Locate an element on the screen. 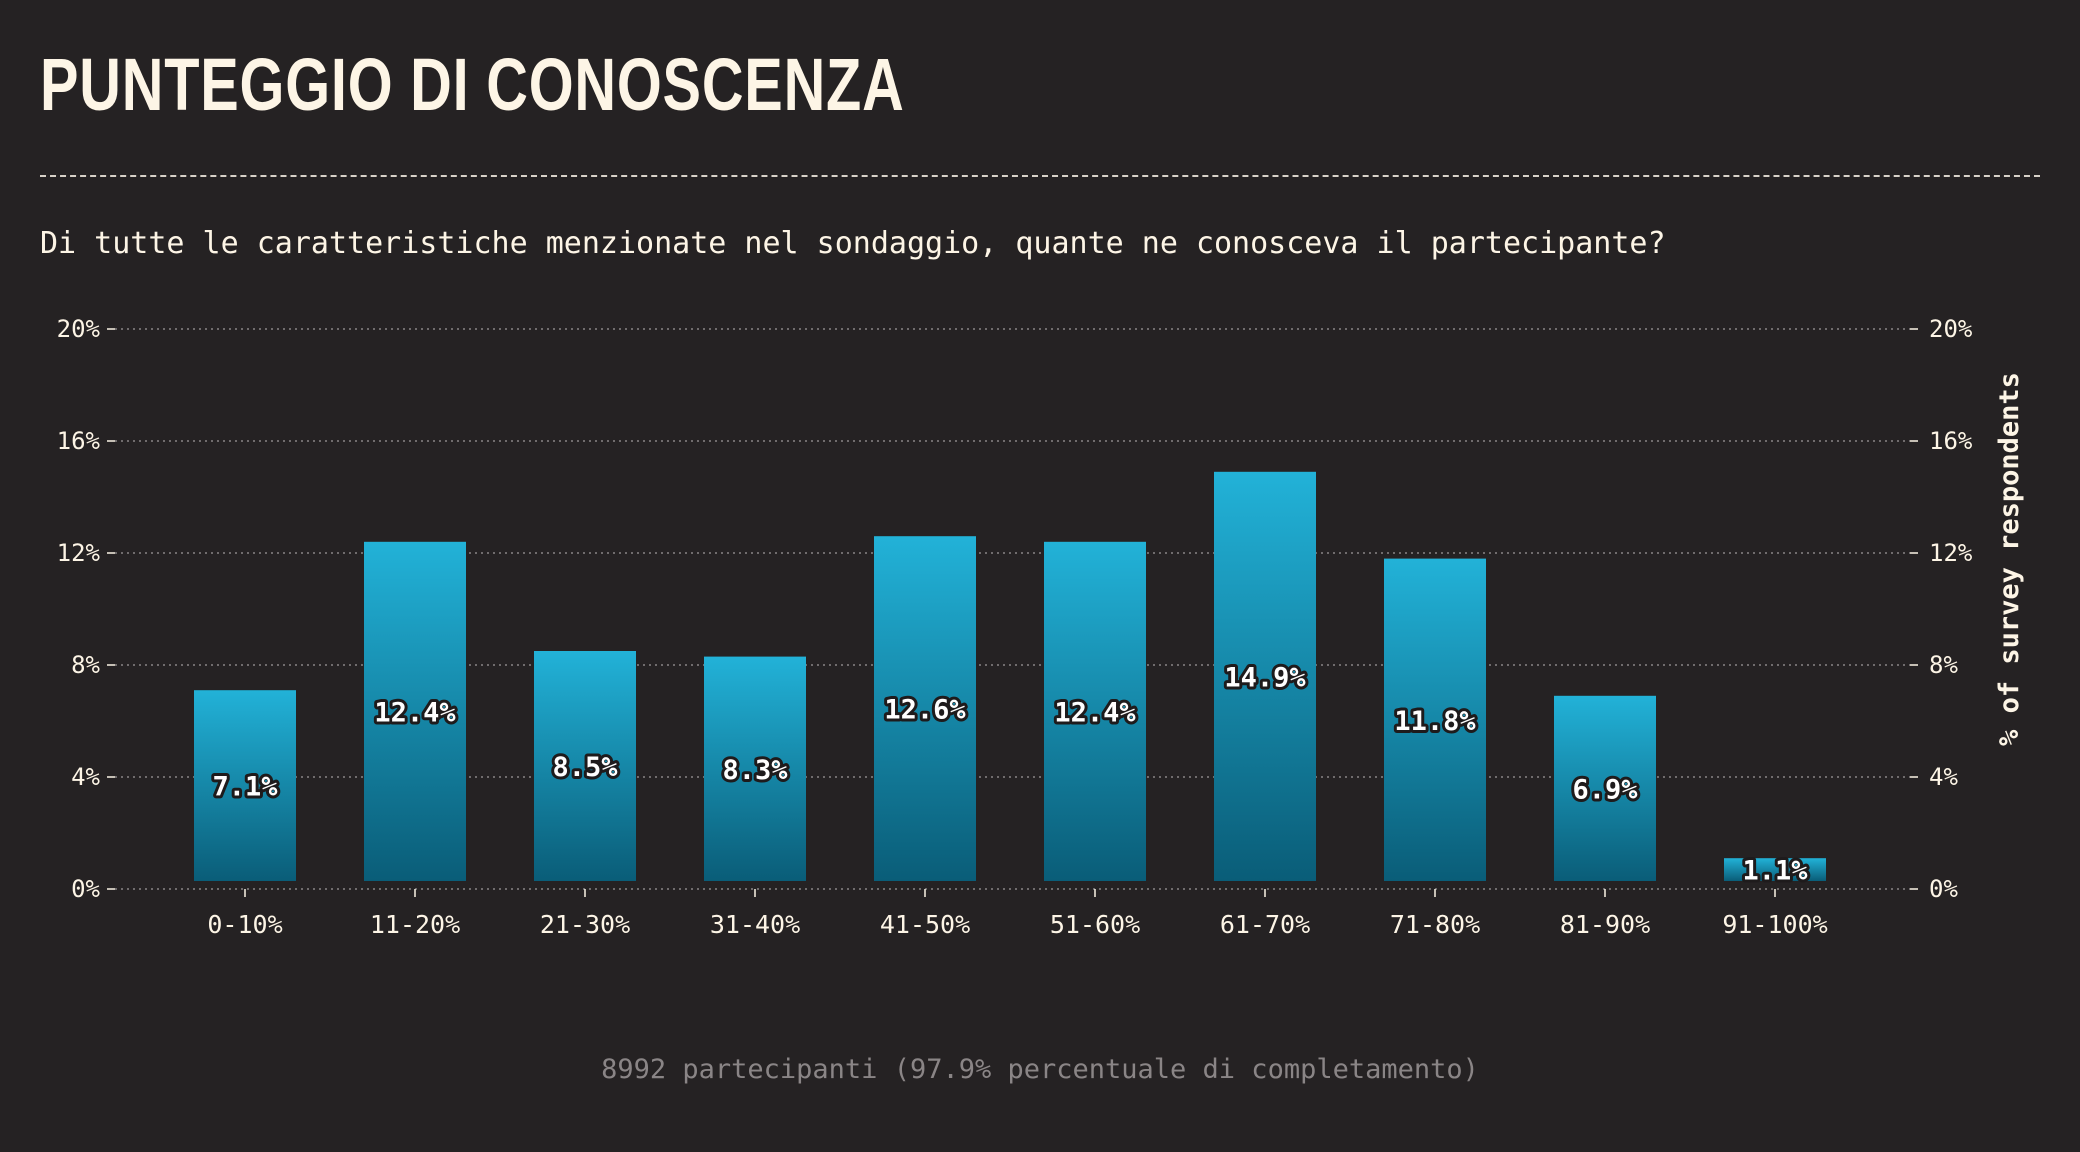 This screenshot has height=1152, width=2080. y-tick-label-right: 16% is located at coordinates (1951, 441).